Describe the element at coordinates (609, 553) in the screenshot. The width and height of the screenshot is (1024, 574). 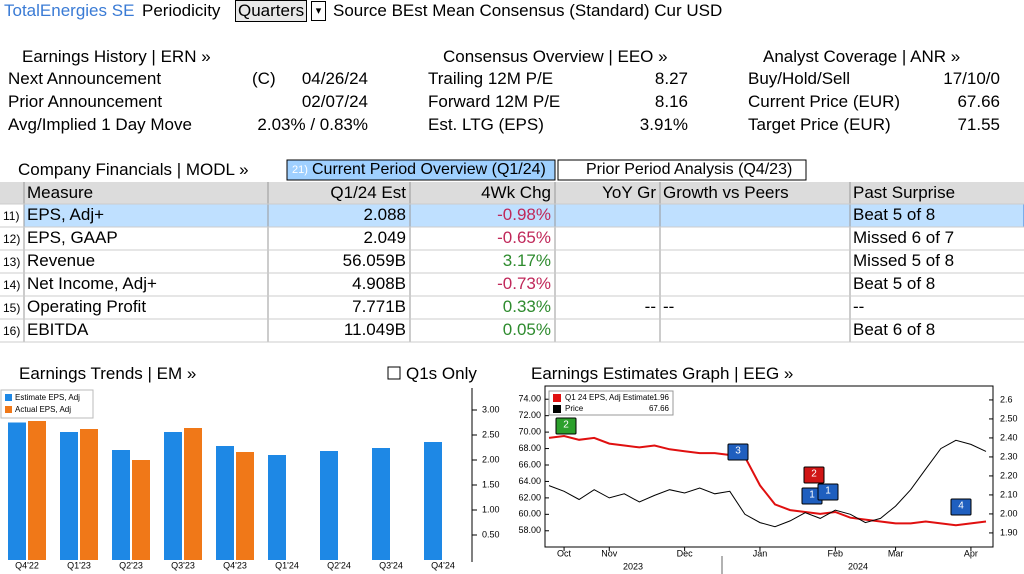
I see `x-tick-label: Nov` at that location.